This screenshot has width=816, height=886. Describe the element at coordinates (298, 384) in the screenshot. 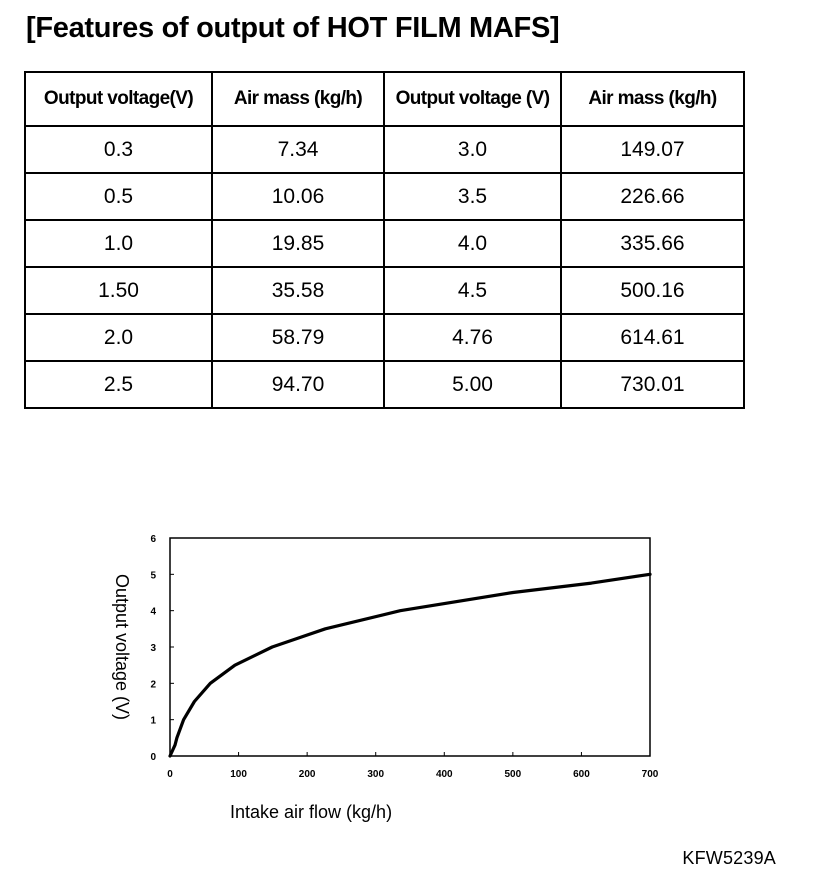

I see `table-cell: 94.70` at that location.